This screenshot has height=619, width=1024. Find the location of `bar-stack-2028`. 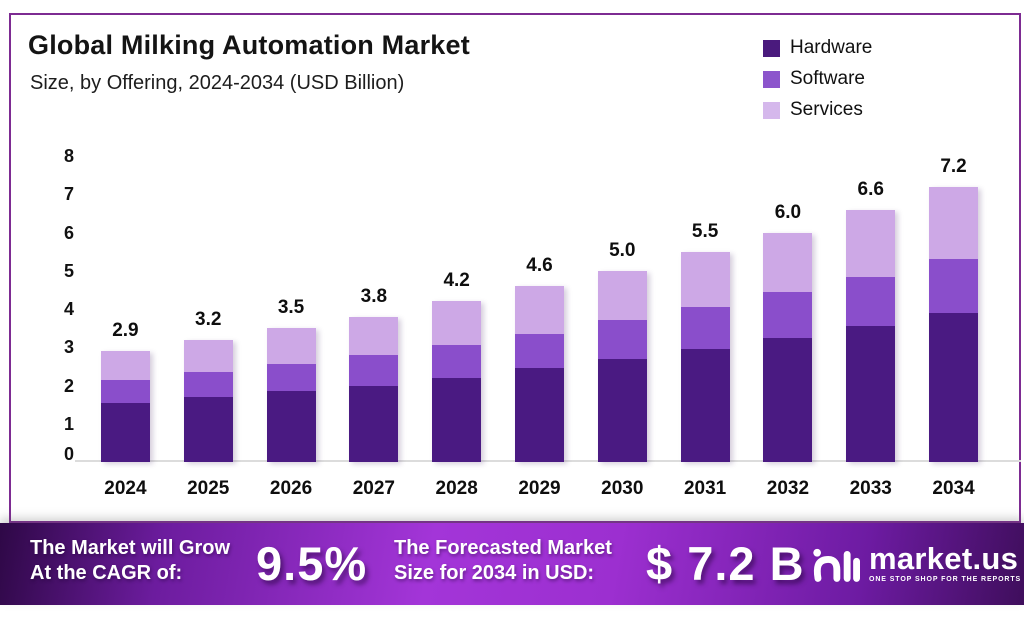

bar-stack-2028 is located at coordinates (457, 381).